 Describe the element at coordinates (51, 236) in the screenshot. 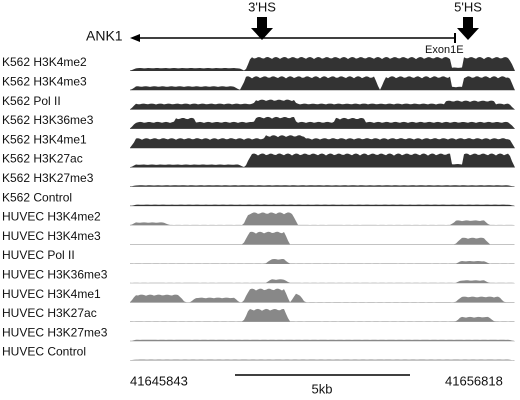

I see `track-label: HUVEC H3K4me3` at that location.